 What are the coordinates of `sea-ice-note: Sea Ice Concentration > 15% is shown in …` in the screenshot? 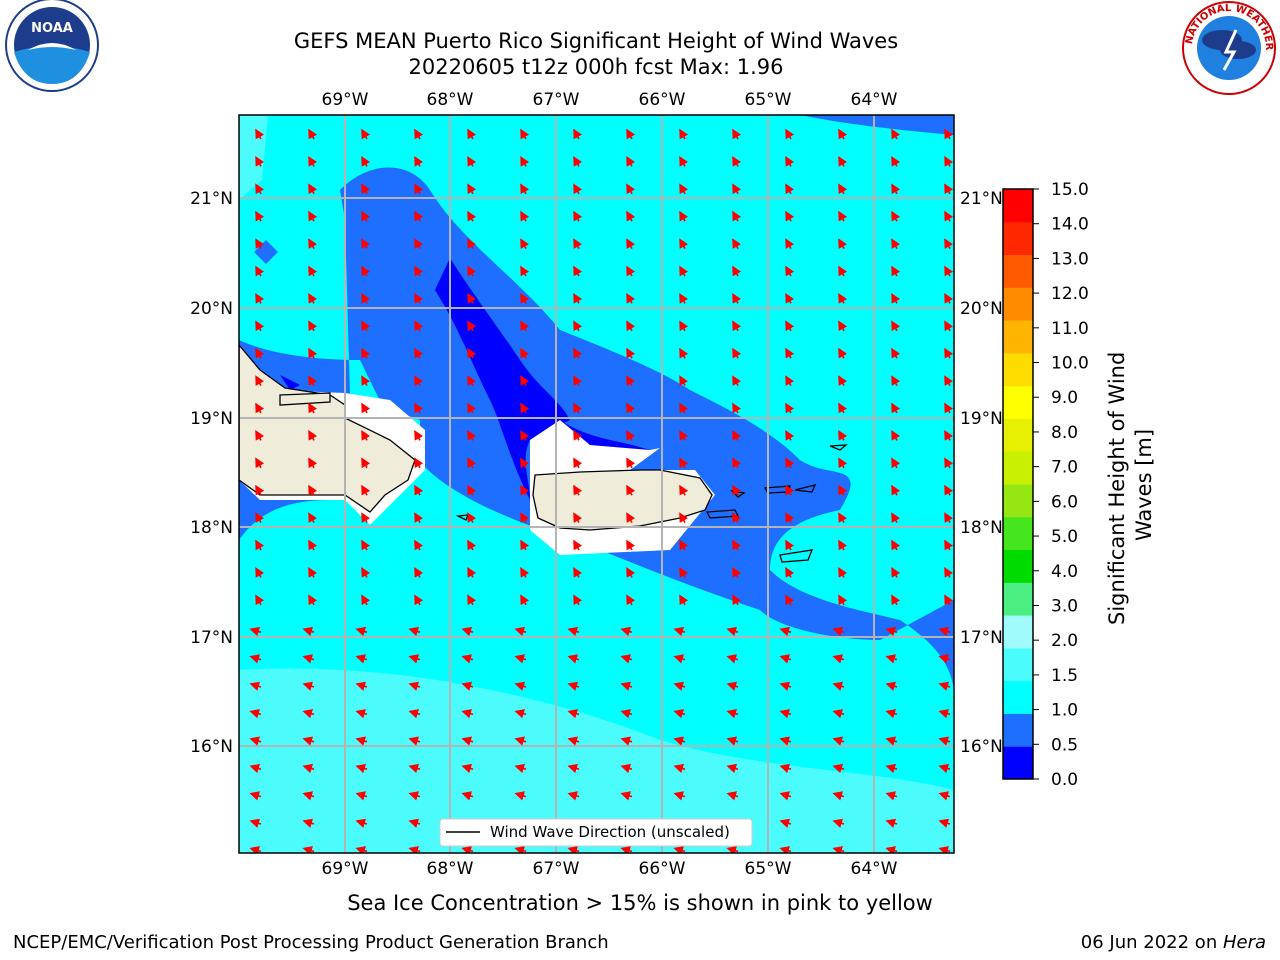 It's located at (640, 903).